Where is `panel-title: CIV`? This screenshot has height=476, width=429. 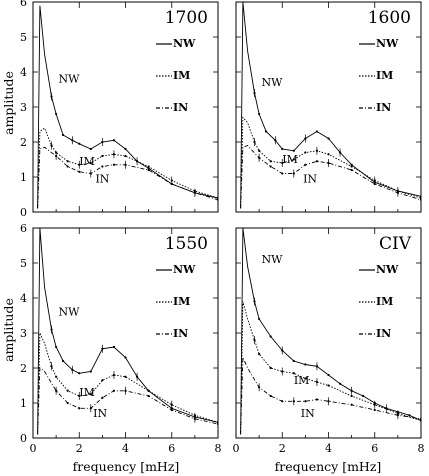
panel-title: CIV is located at coordinates (395, 244).